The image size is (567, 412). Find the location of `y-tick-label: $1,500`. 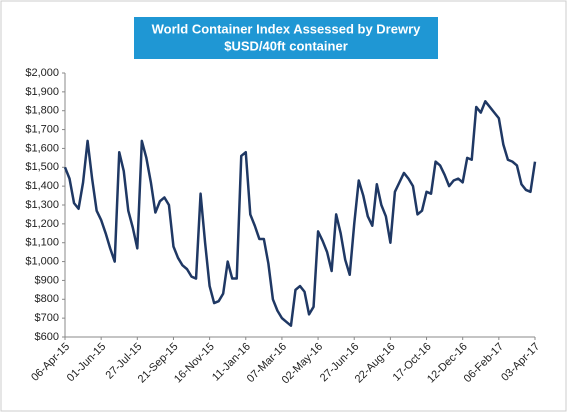

y-tick-label: $1,500 is located at coordinates (42, 167).